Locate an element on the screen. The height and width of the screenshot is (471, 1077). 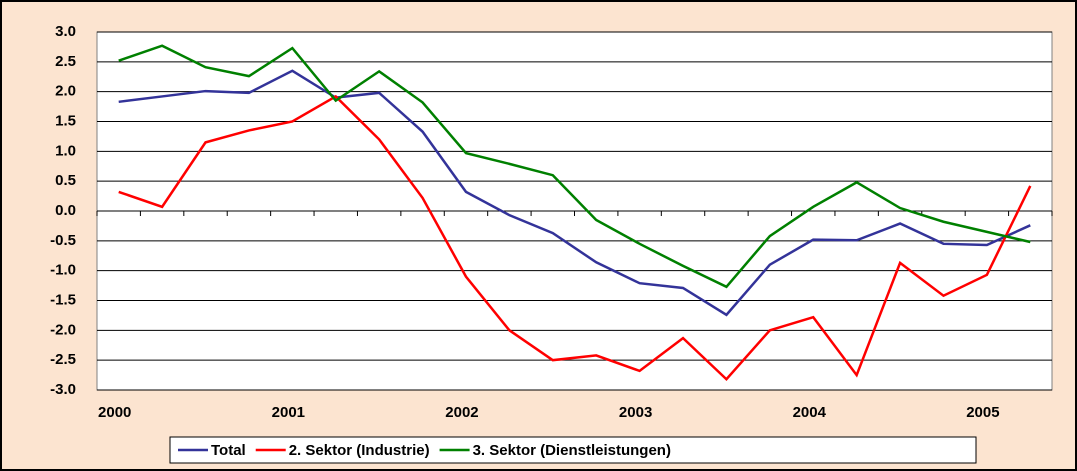
legend-label: Total is located at coordinates (228, 450).